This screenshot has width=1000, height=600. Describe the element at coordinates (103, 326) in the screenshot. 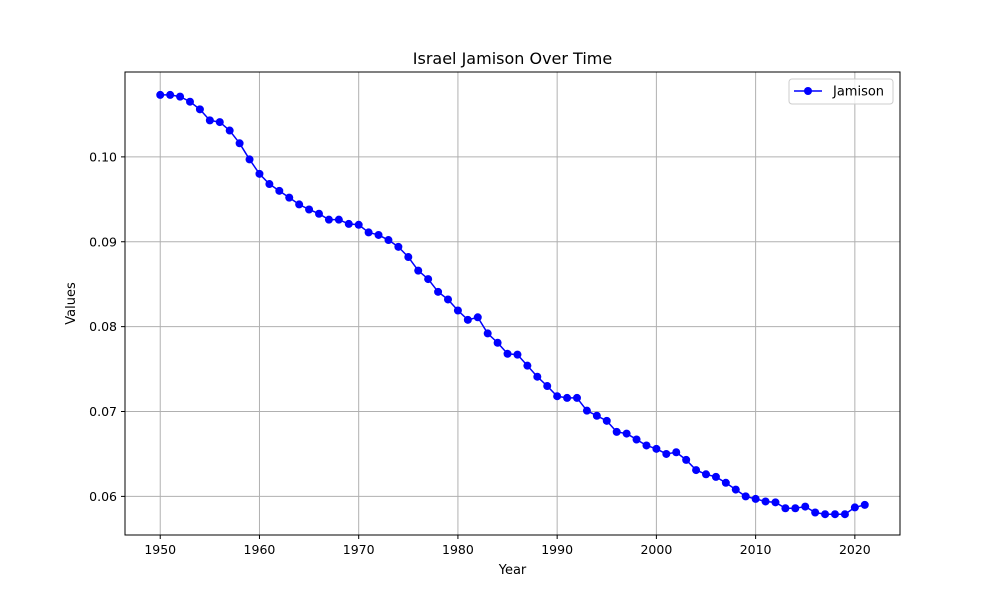

I see `y-tick-label: 0.08` at that location.